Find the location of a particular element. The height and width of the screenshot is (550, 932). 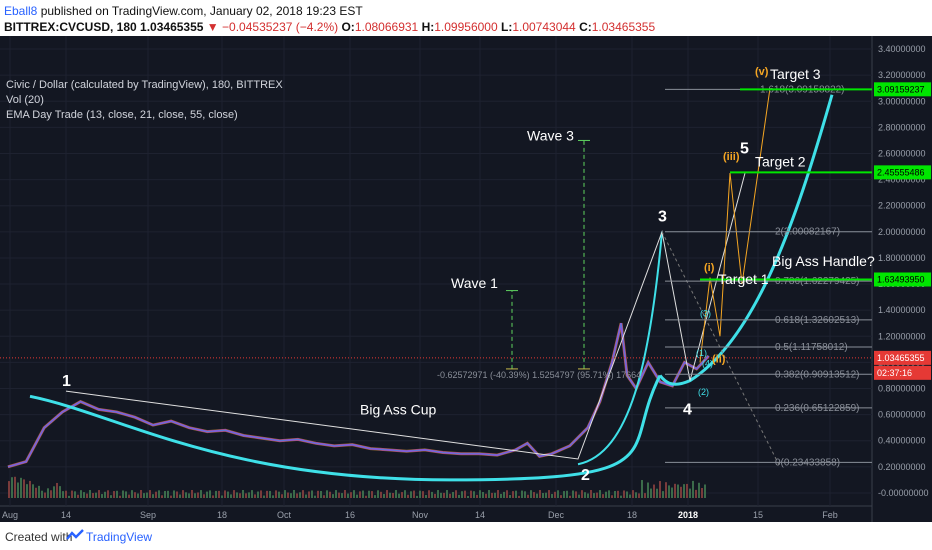

subwave-iii-label: (iii) is located at coordinates (731, 157).